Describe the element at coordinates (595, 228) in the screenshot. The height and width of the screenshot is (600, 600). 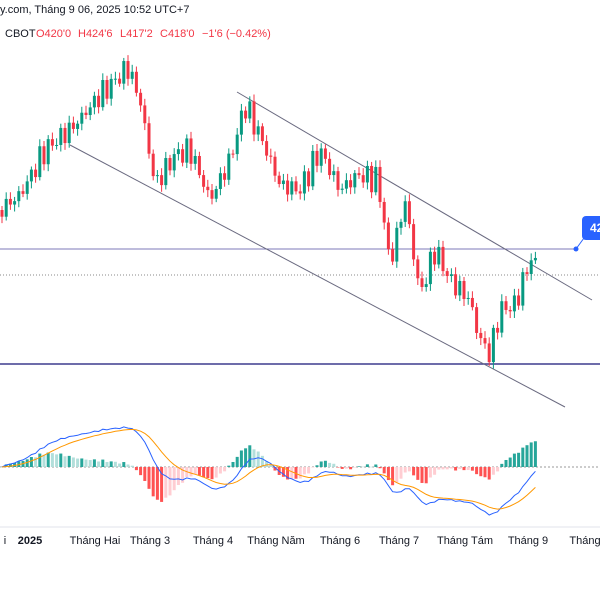
I see `price-badge-label: 42` at that location.